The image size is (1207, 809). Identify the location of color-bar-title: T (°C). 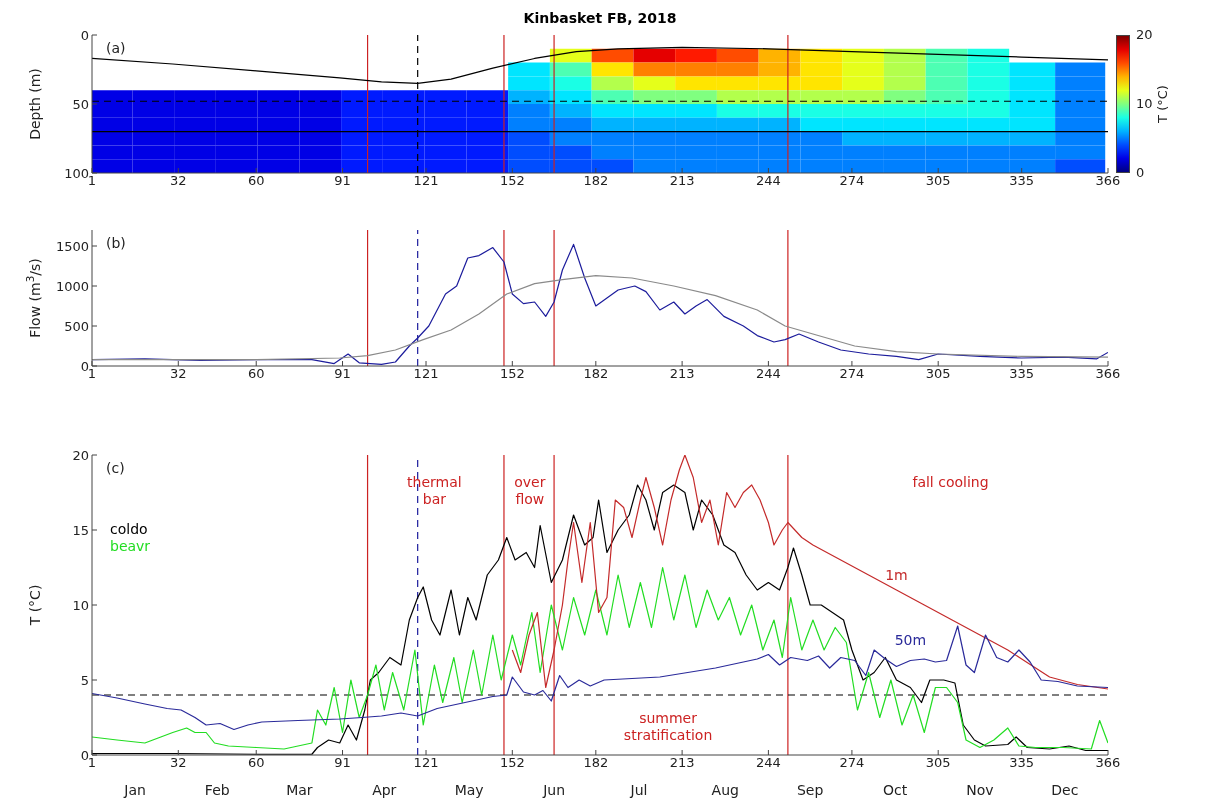
(1162, 104).